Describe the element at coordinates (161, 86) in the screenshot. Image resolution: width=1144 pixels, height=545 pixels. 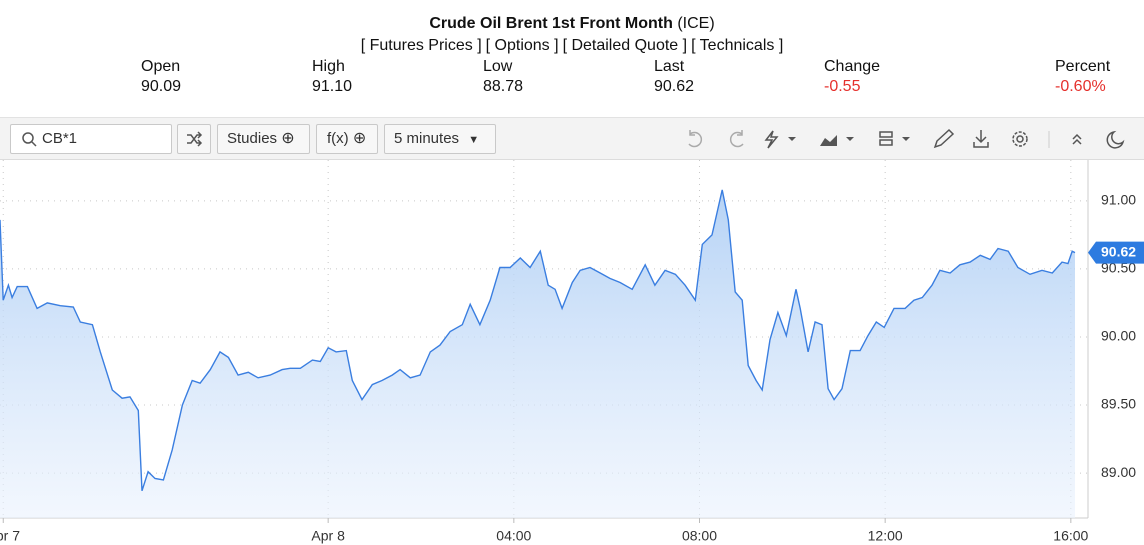
I see `stat-value: 90.09` at that location.